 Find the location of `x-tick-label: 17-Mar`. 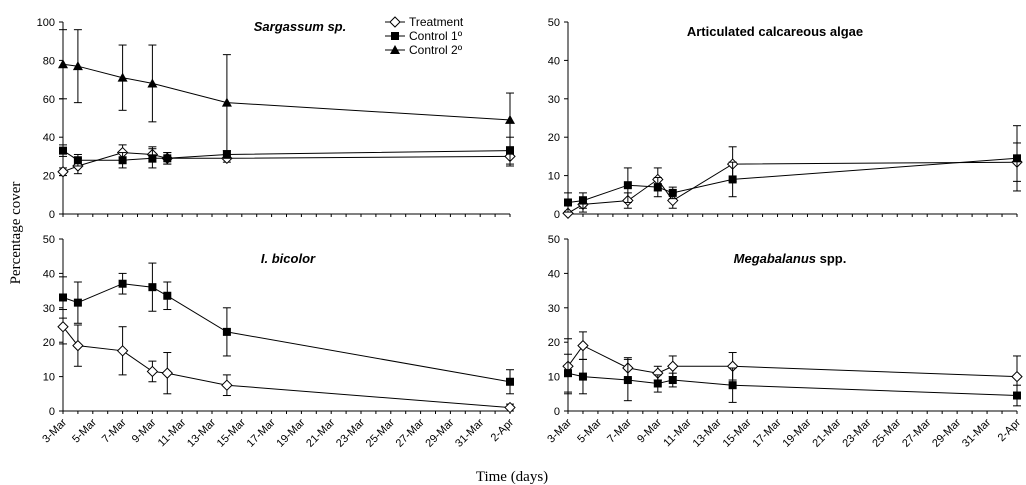

x-tick-label: 17-Mar is located at coordinates (767, 432).